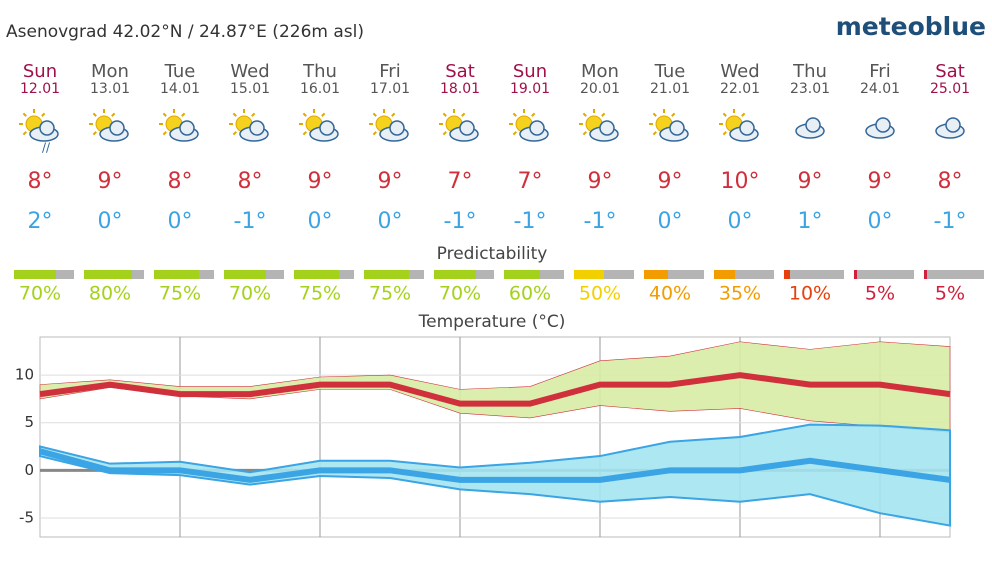  Describe the element at coordinates (810, 294) in the screenshot. I see `predictability-label: 10%` at that location.